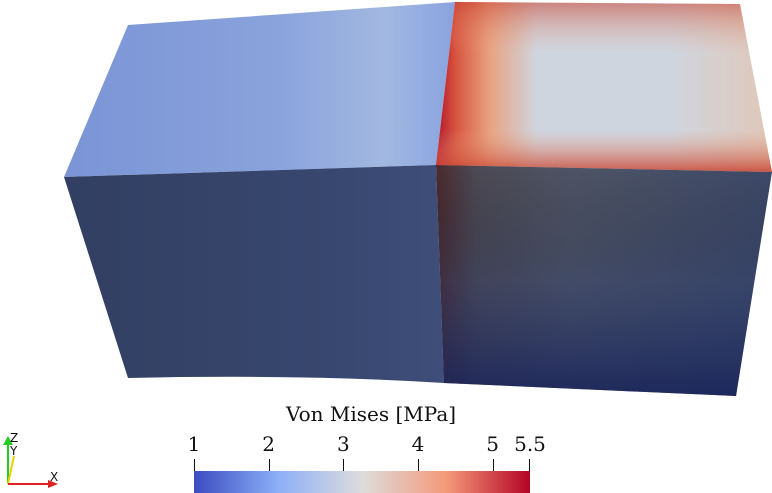 The width and height of the screenshot is (772, 493). What do you see at coordinates (14, 438) in the screenshot?
I see `z-axis-label: Z` at bounding box center [14, 438].